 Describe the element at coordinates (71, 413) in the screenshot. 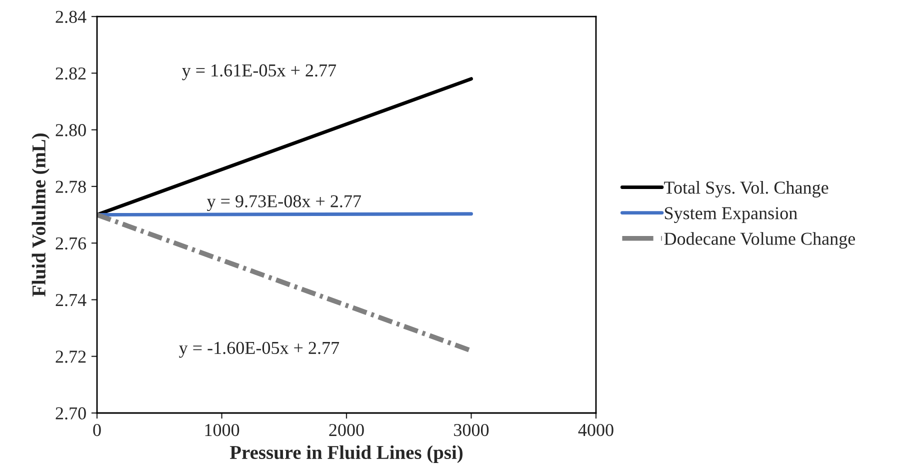

I see `y-tick-label: 2.70` at that location.